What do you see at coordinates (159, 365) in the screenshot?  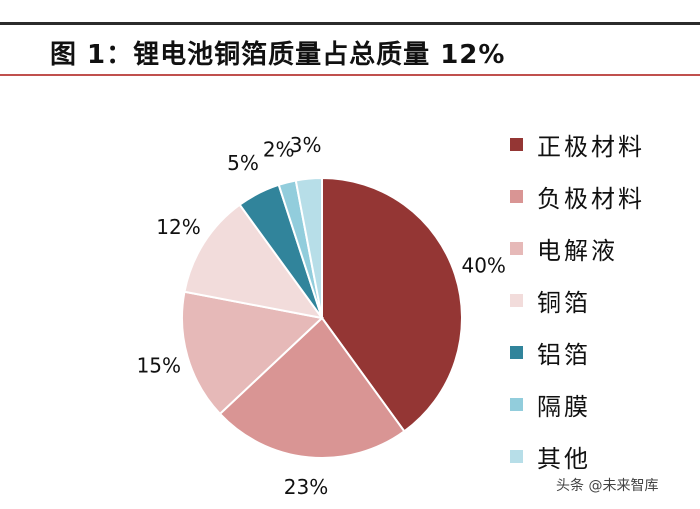 I see `slice-label-2: 15%` at bounding box center [159, 365].